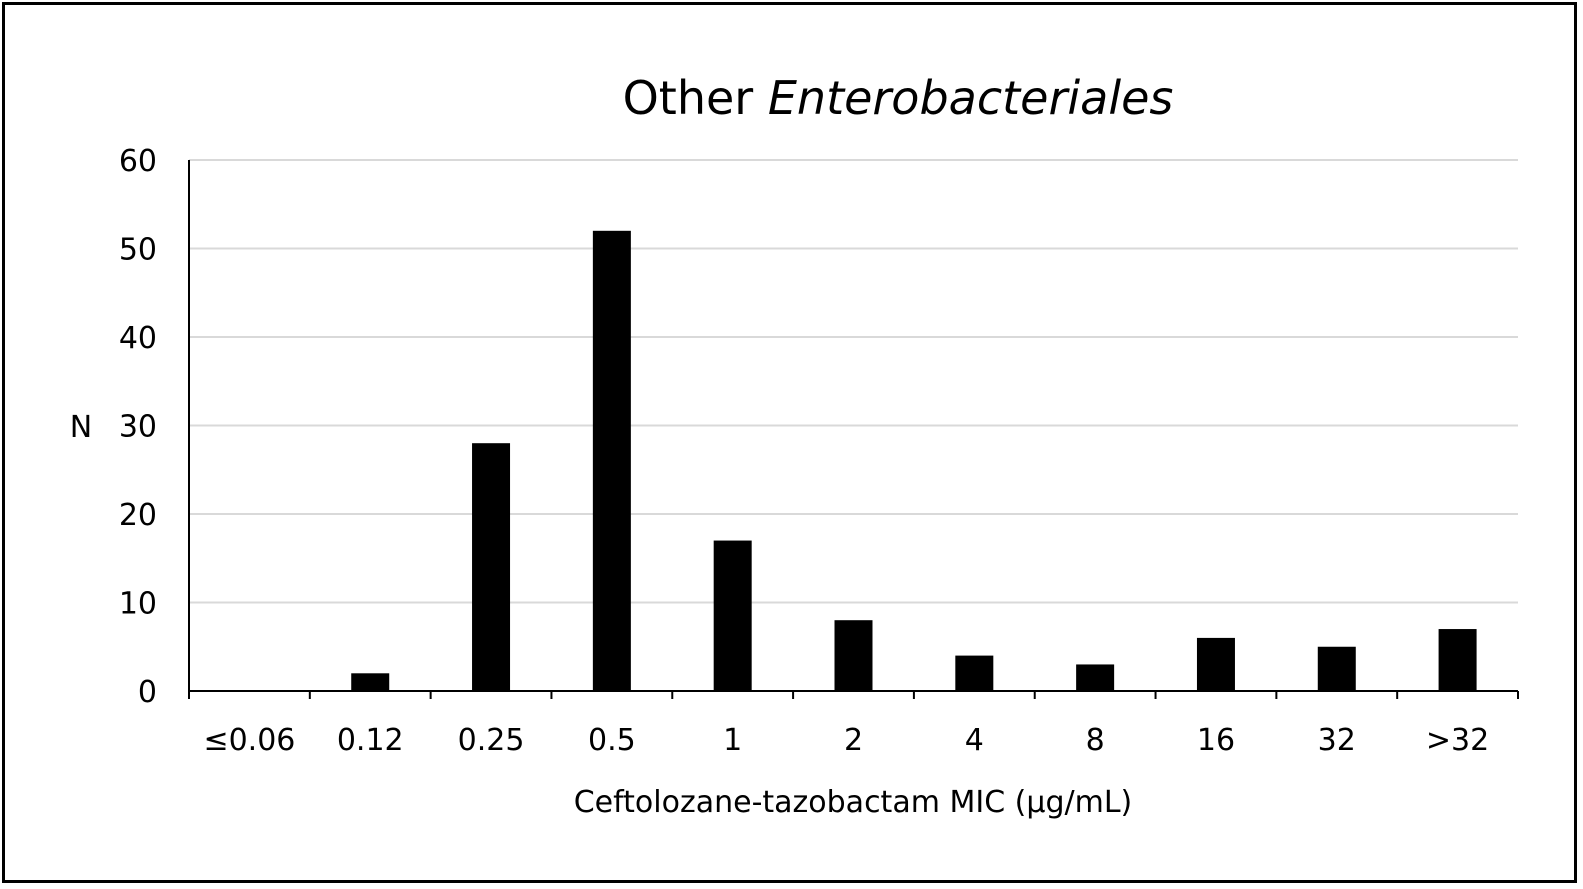 The image size is (1583, 889). I want to click on x-tick-label: ≤0.06, so click(249, 740).